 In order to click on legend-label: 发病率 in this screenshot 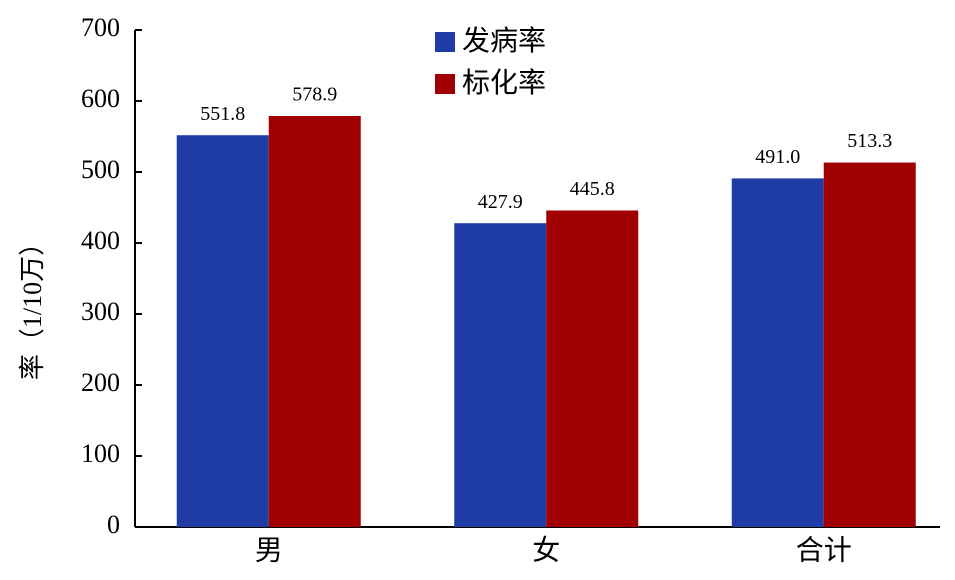, I will do `click(504, 40)`.